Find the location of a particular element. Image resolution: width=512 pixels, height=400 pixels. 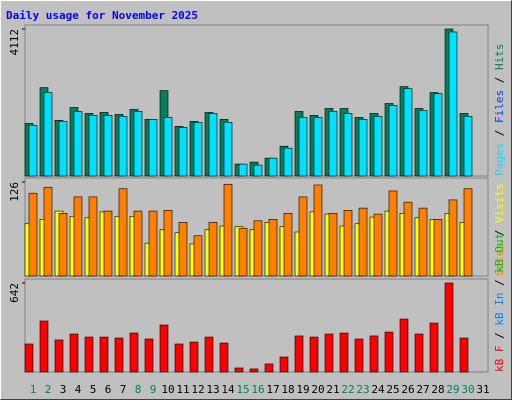

y-tick-label: 126 is located at coordinates (14, 192).